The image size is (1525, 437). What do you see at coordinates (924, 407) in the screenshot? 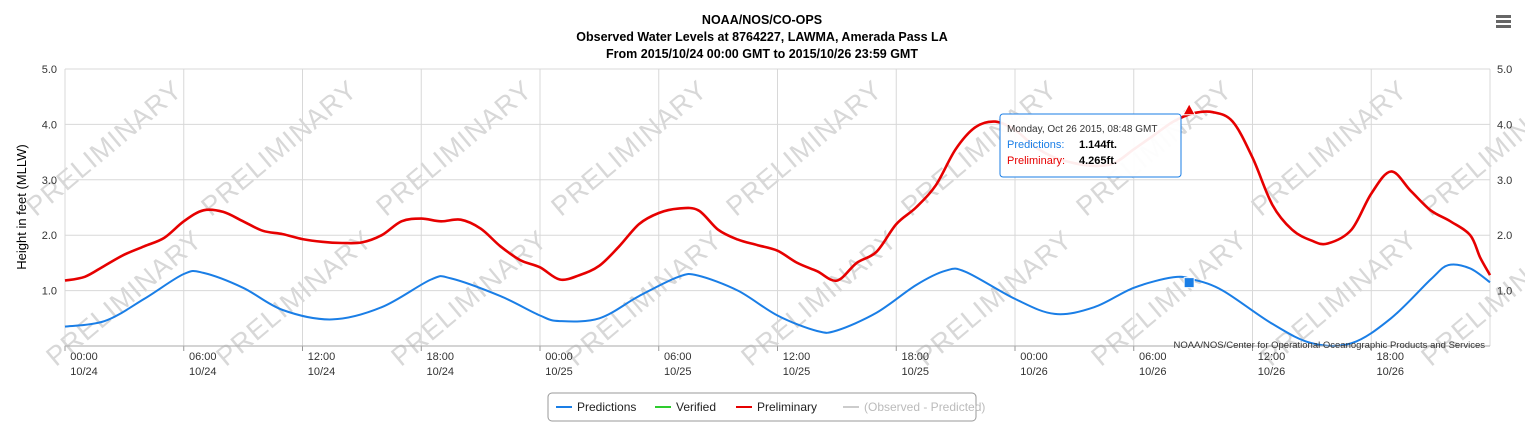
I see `legend-label: (Observed - Predicted)` at bounding box center [924, 407].